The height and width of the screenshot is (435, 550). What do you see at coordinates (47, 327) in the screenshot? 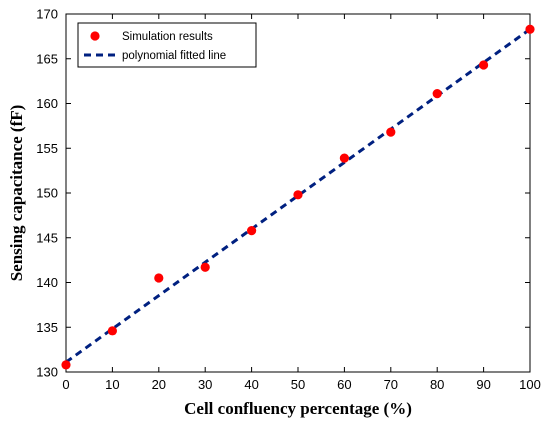
I see `y-tick-label: 135` at bounding box center [47, 327].